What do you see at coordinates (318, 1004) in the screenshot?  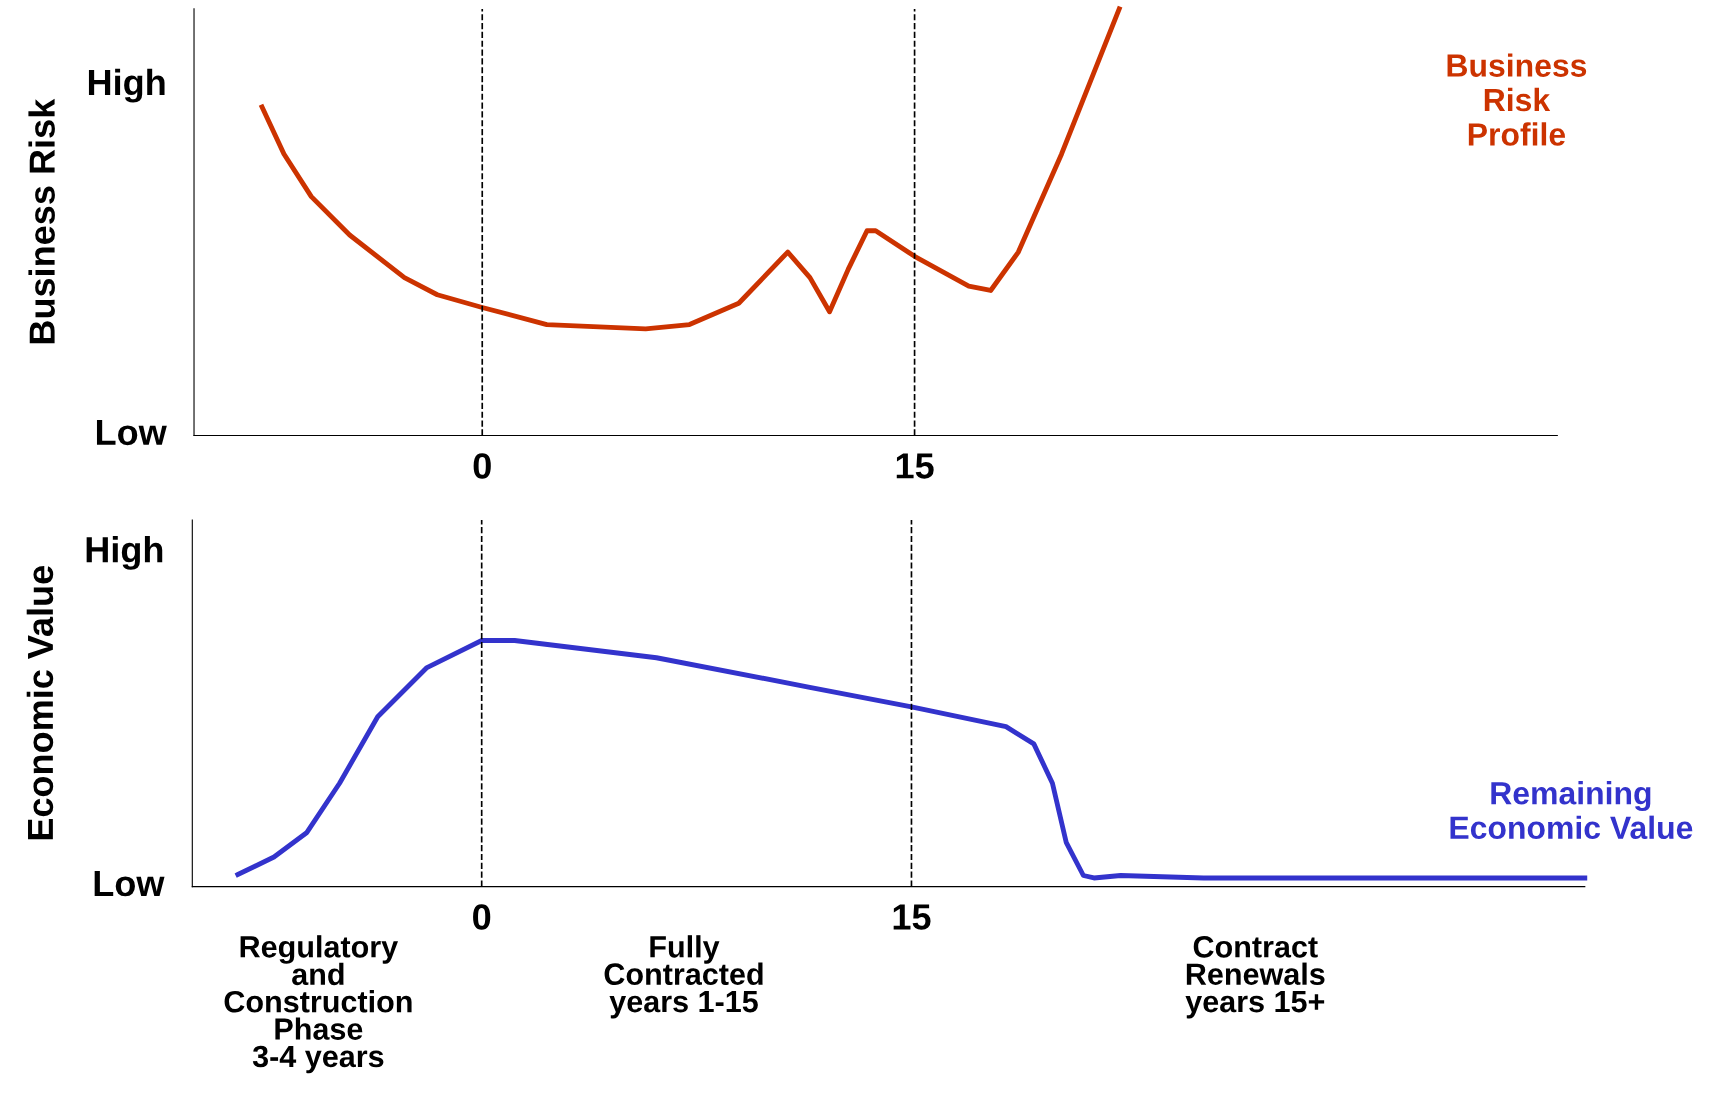 I see `text: Regulatory and Construction Phase 3-4 years` at bounding box center [318, 1004].